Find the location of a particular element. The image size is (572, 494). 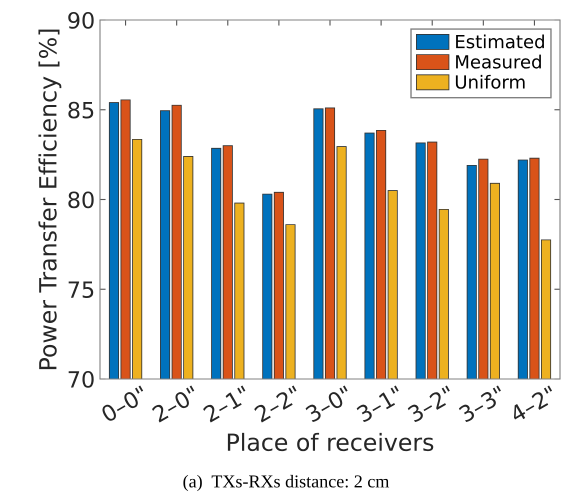

x-tick-label: 3–1" is located at coordinates (380, 404).